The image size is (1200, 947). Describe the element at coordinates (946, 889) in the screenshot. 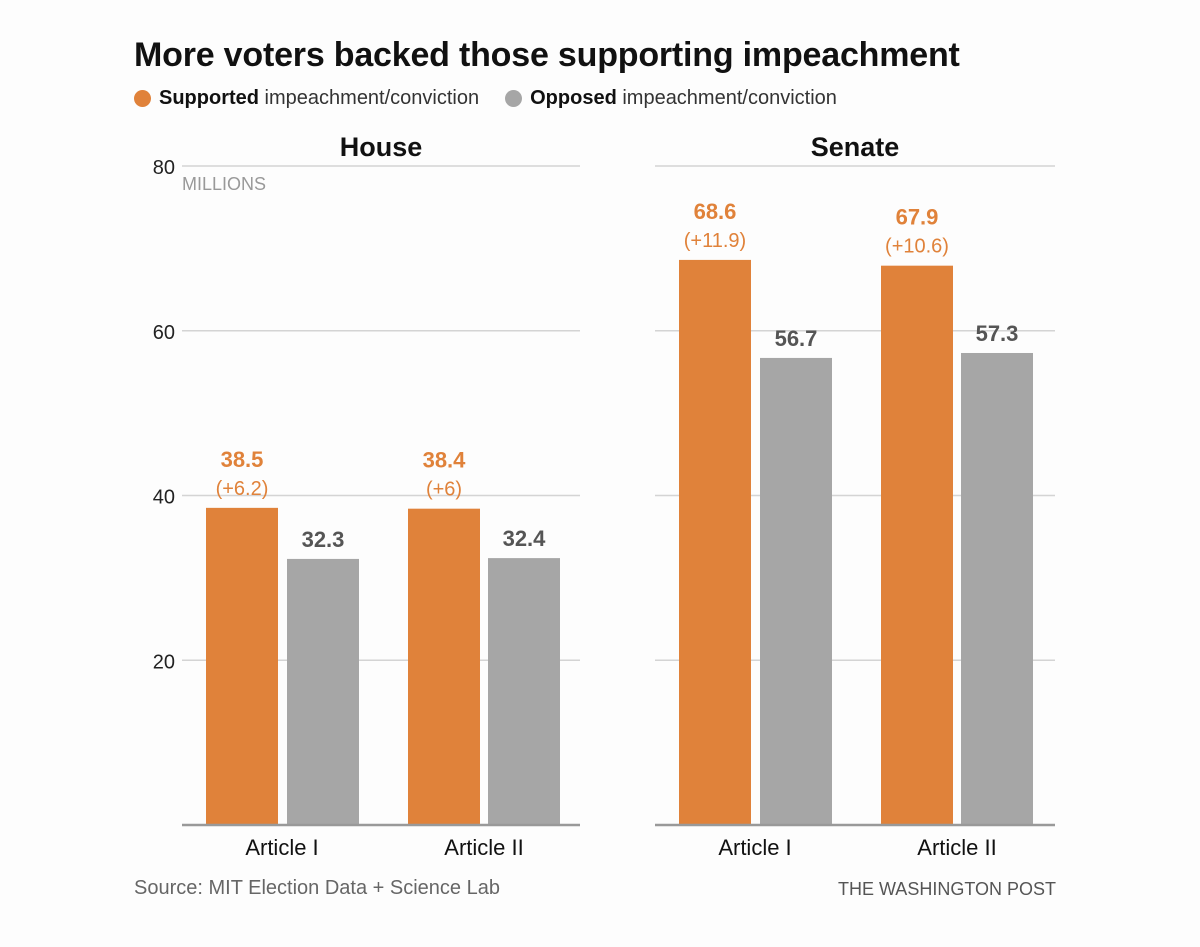

I see `credit: THE WASHINGTON POST` at that location.